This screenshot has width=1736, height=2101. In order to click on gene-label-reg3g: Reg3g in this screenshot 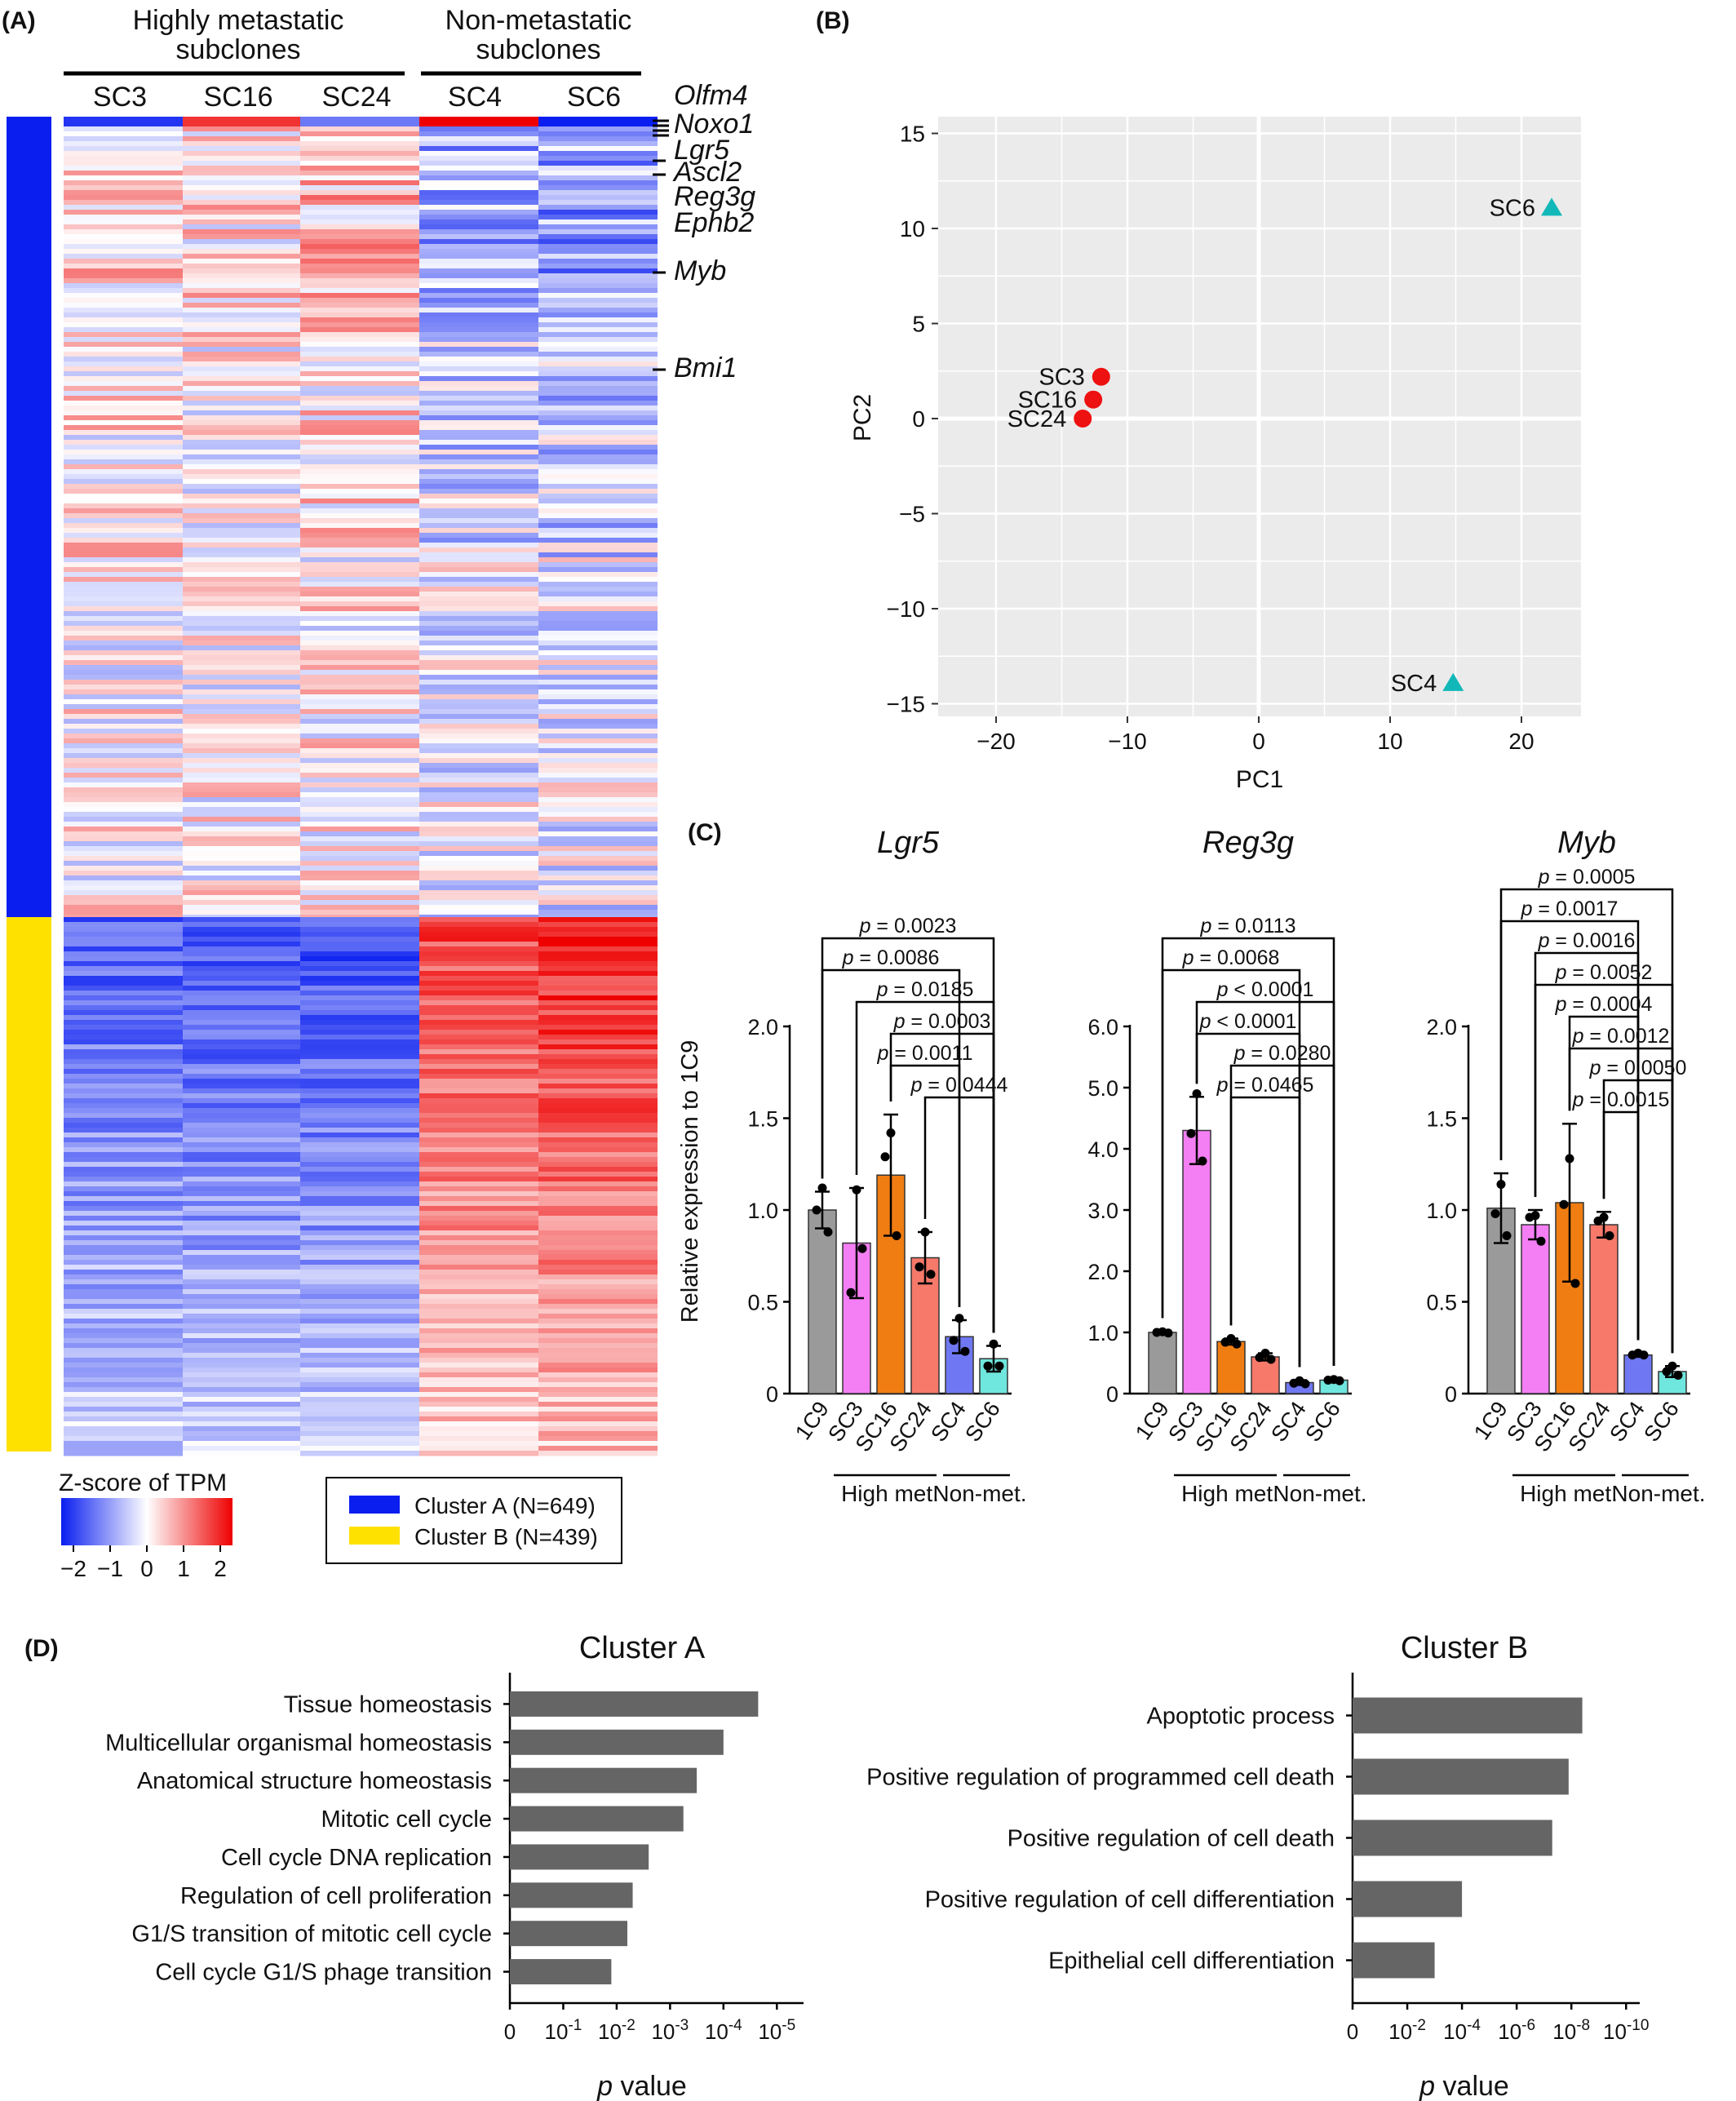, I will do `click(714, 196)`.